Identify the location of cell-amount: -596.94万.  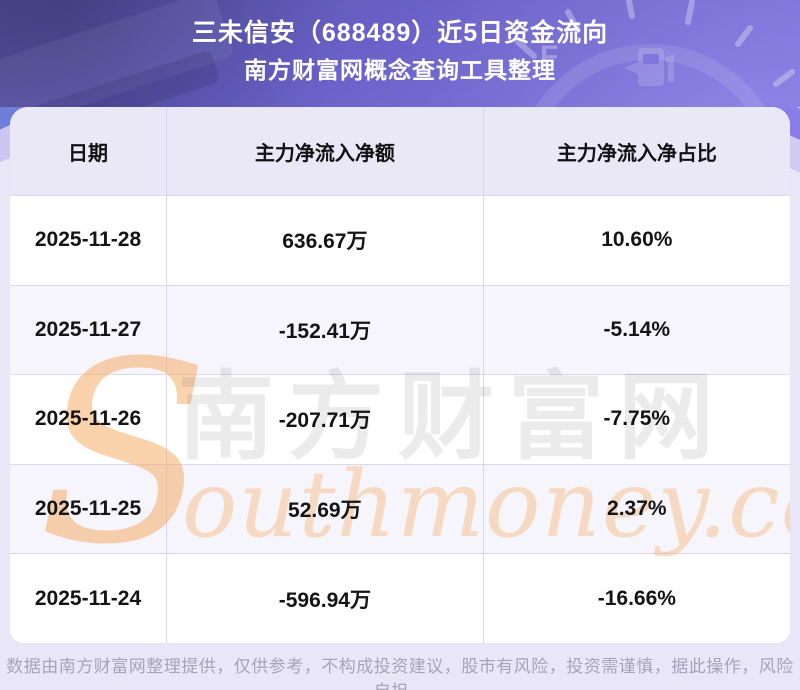
(324, 598).